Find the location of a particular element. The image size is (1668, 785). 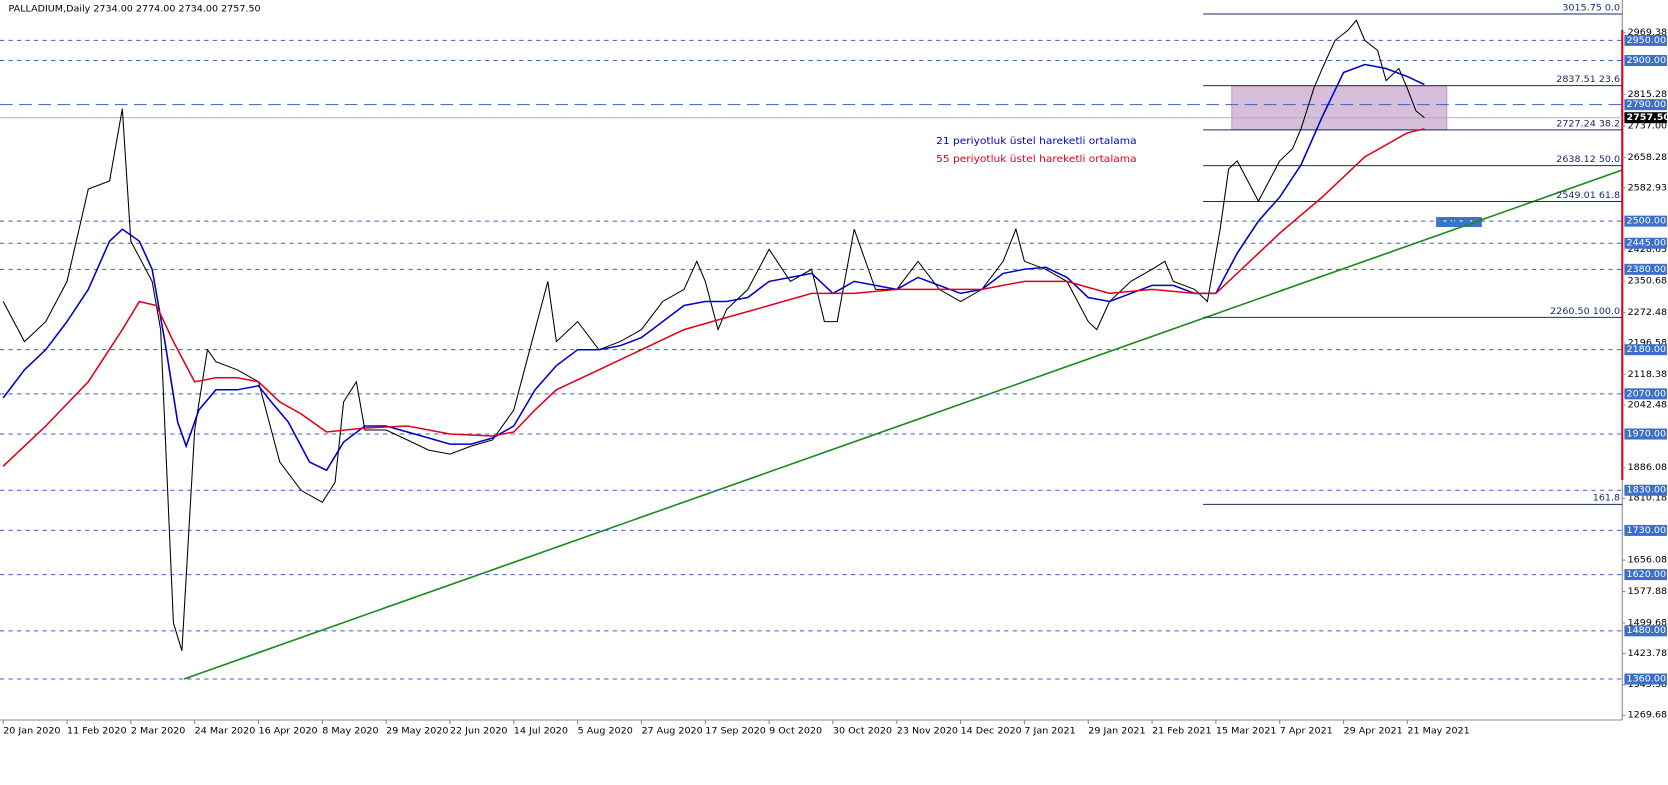

level-label: 1360.00 is located at coordinates (1647, 679).